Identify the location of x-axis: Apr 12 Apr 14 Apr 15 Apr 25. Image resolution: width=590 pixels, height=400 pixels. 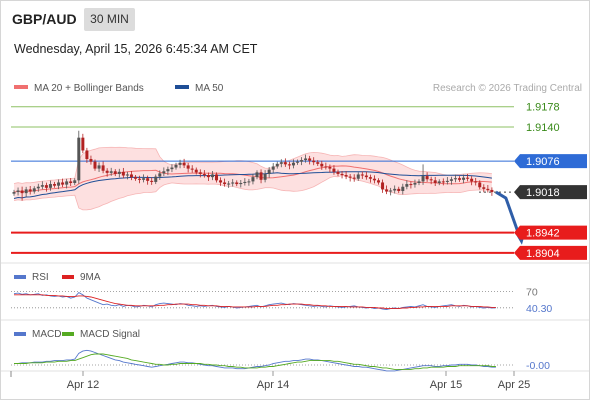
(270, 381).